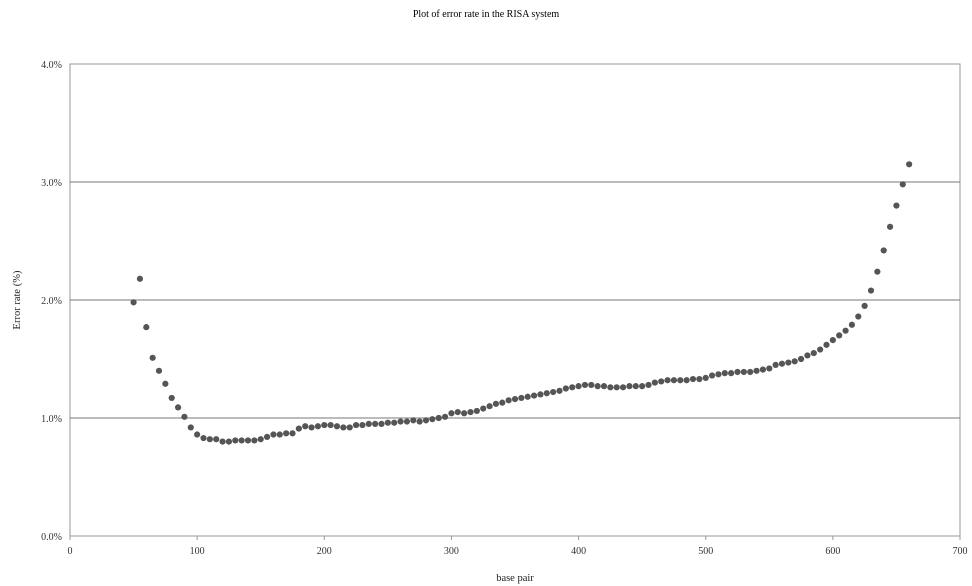 The height and width of the screenshot is (586, 972). I want to click on x-tick-label: 400, so click(578, 551).